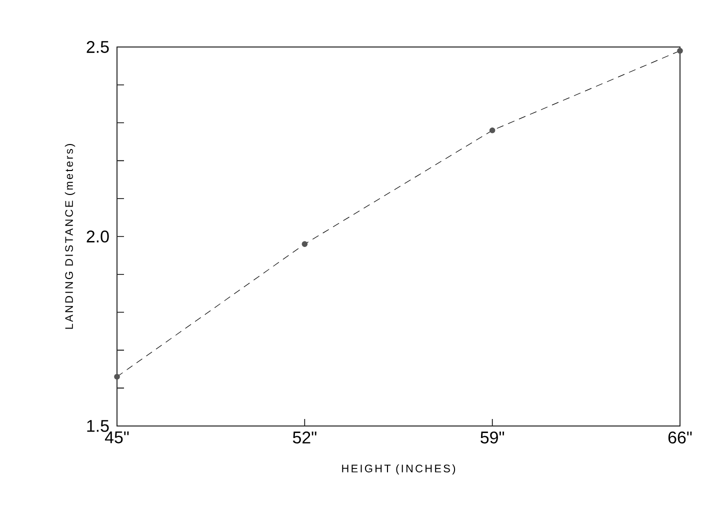  What do you see at coordinates (680, 438) in the screenshot?
I see `x-tick-label: 66"` at bounding box center [680, 438].